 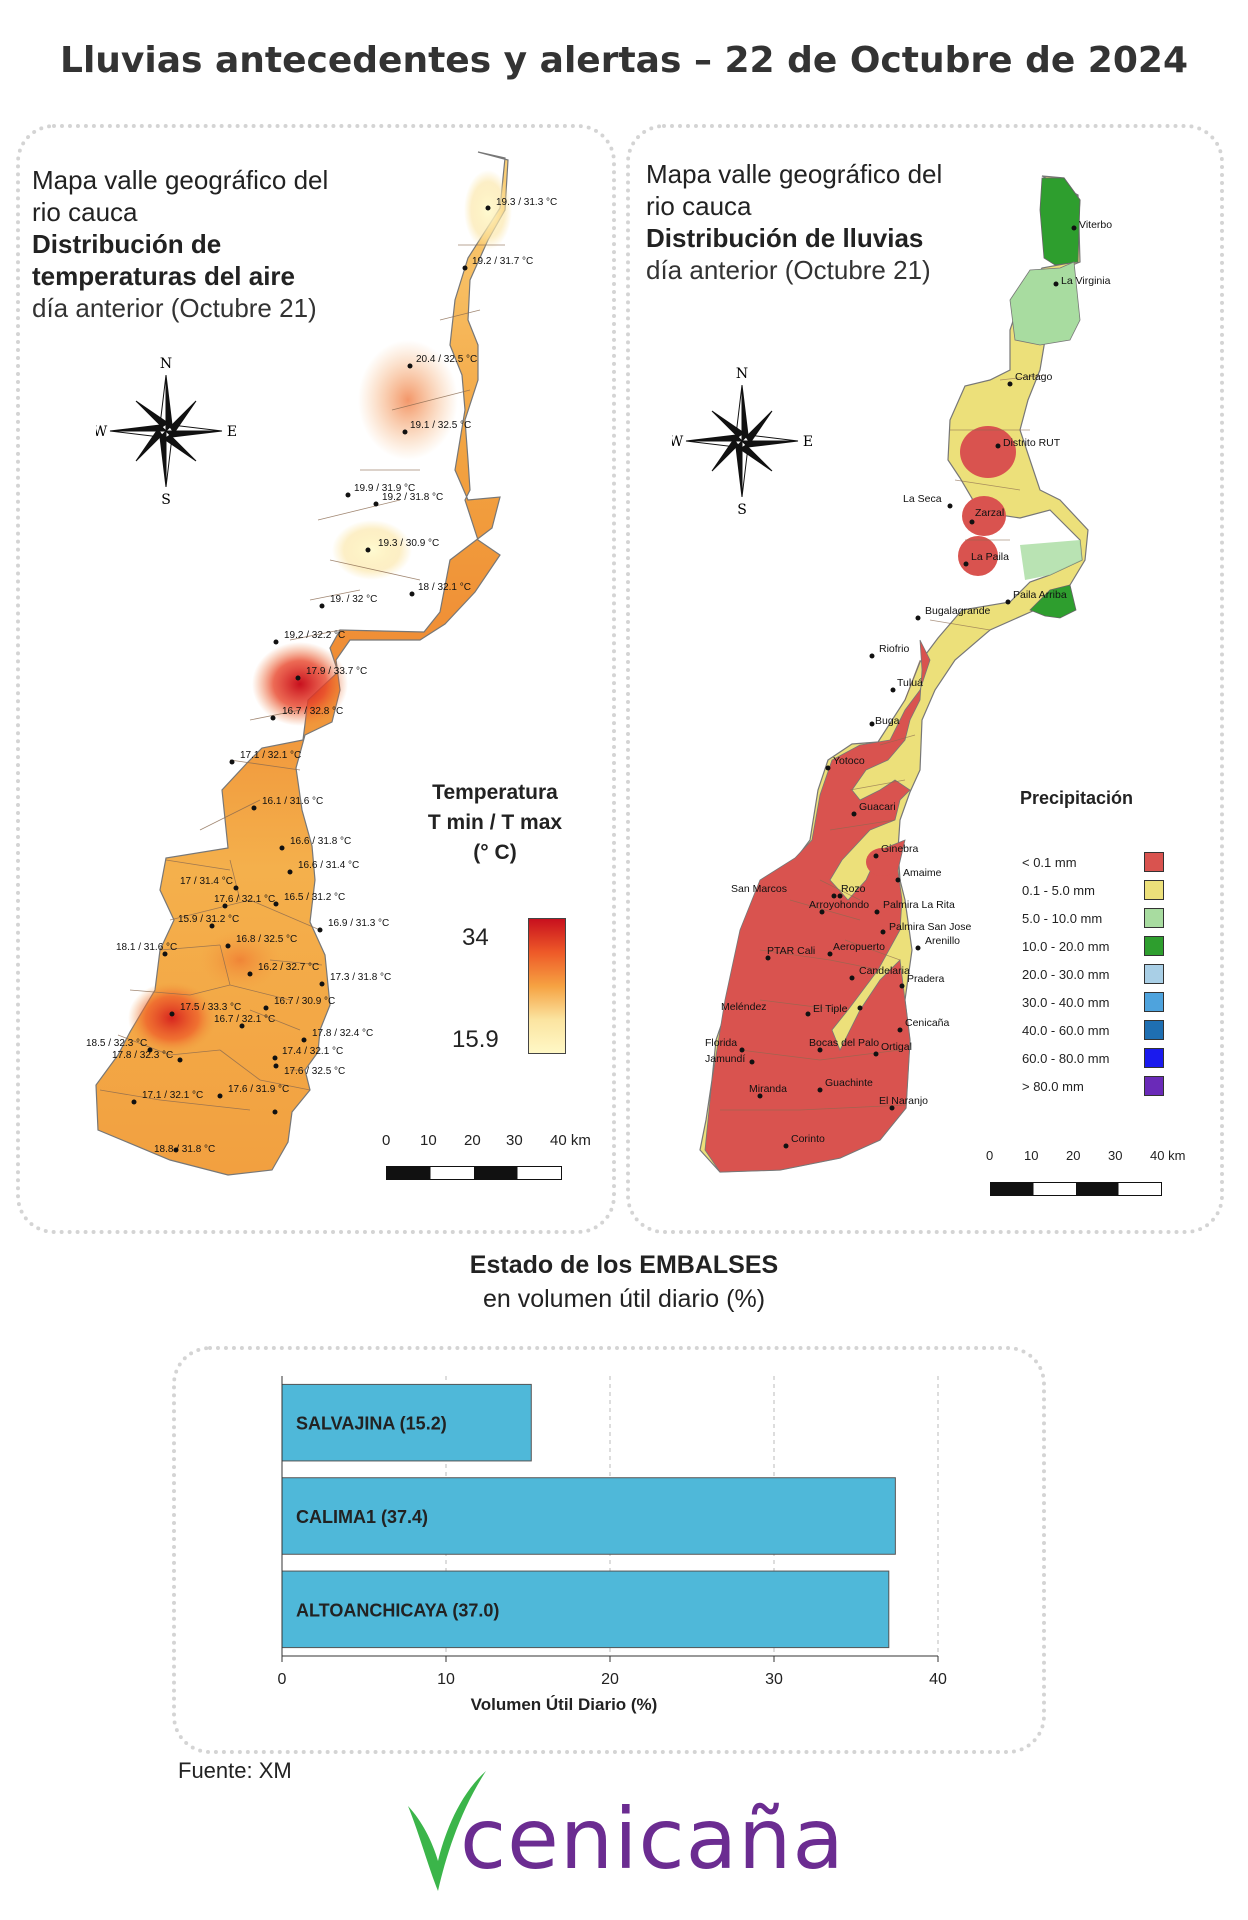 What do you see at coordinates (1096, 1172) in the screenshot?
I see `rain-scale-bar: 0 10 20 30 40 km` at bounding box center [1096, 1172].